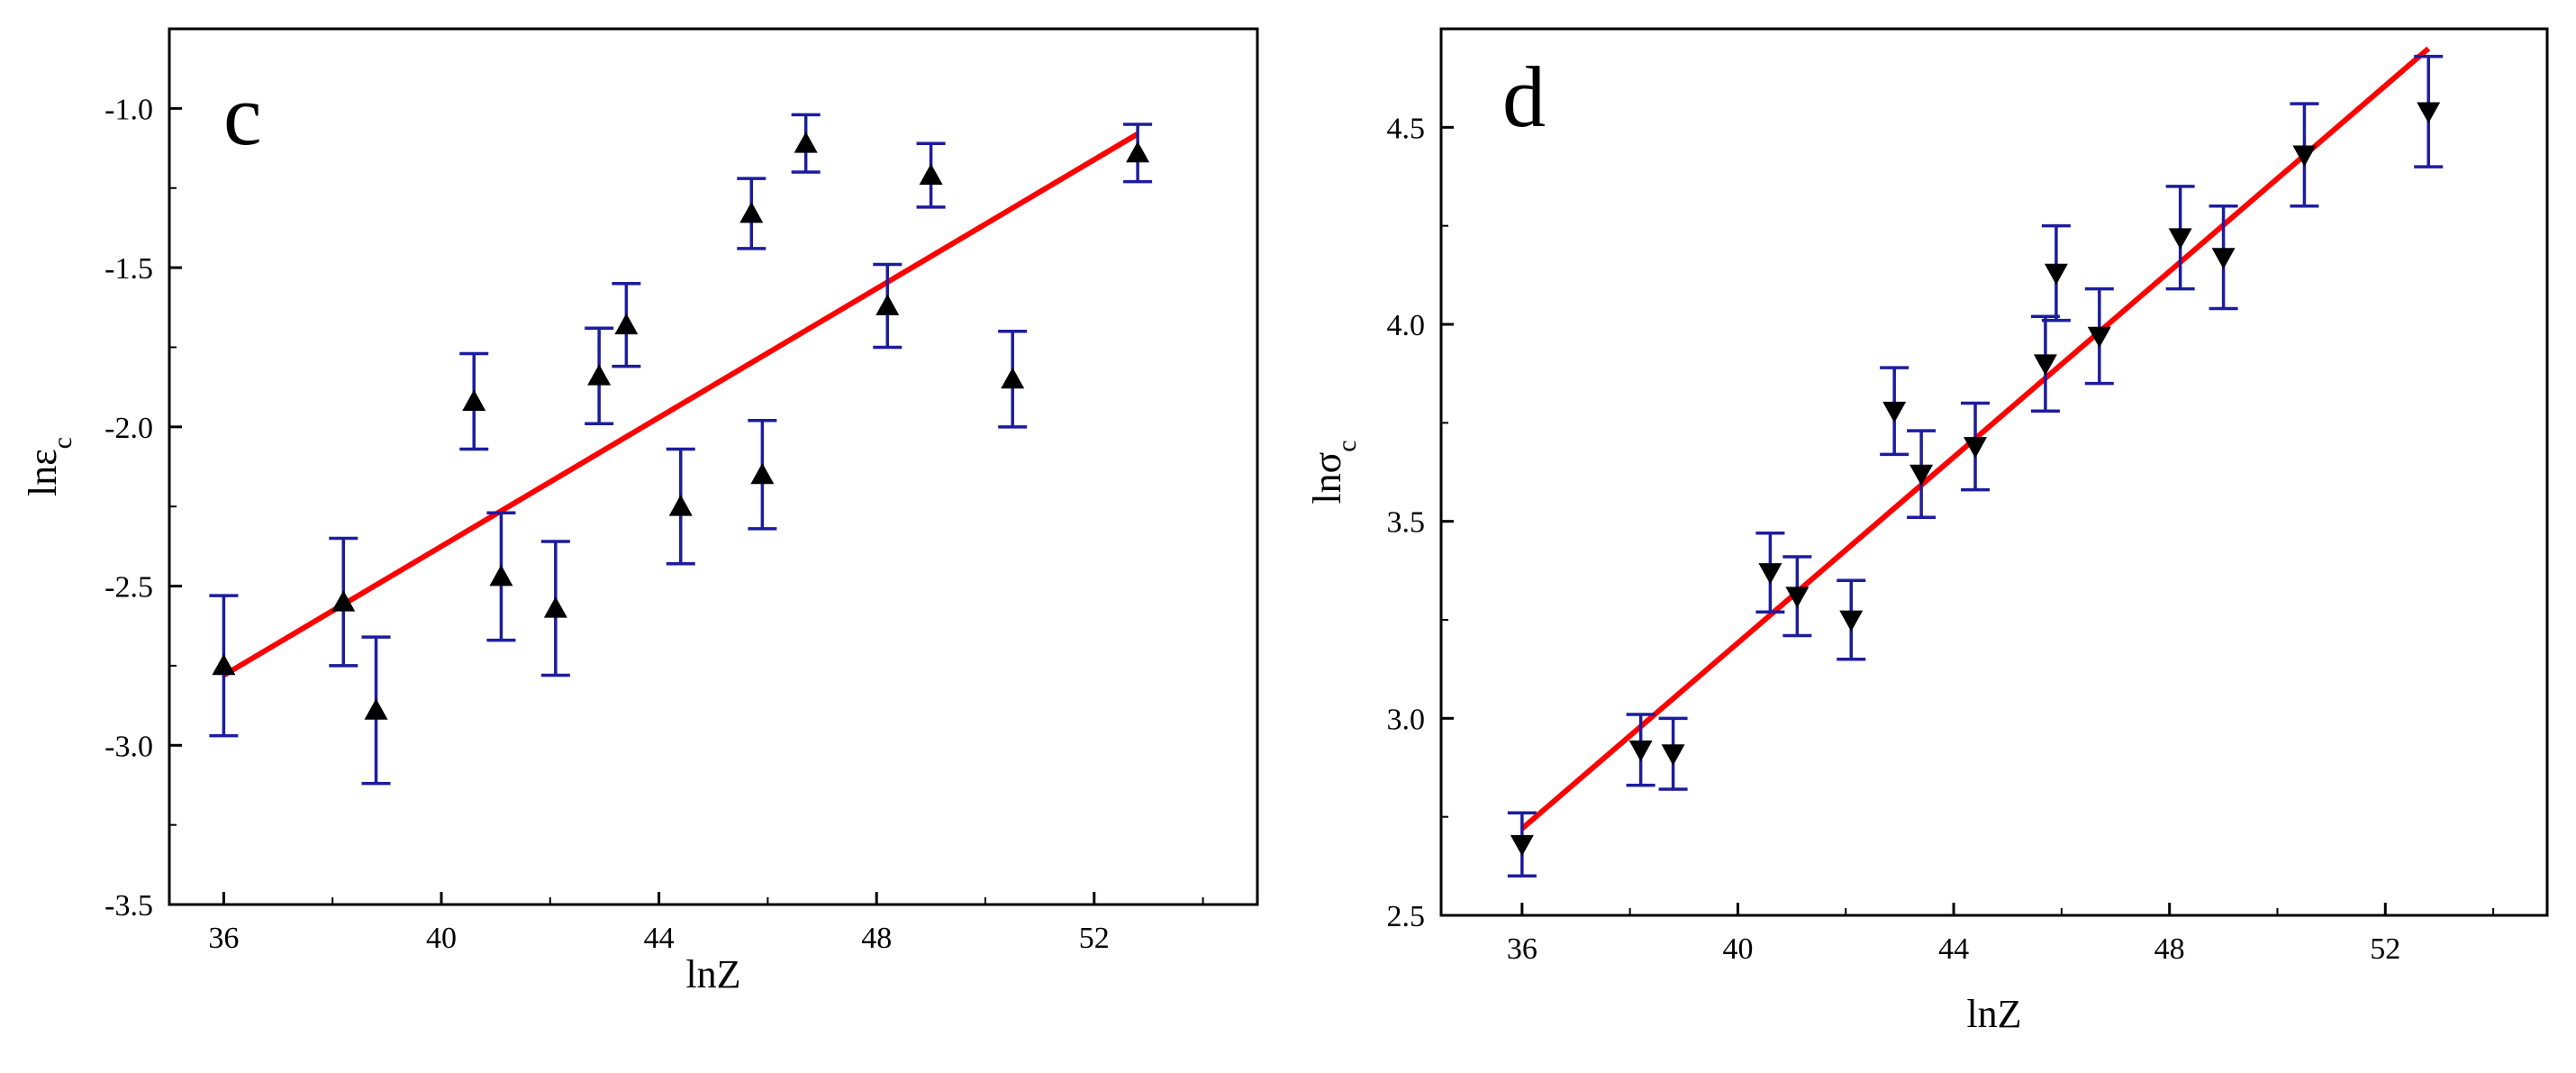 The image size is (2576, 1073). Describe the element at coordinates (242, 115) in the screenshot. I see `panel-label: c` at that location.